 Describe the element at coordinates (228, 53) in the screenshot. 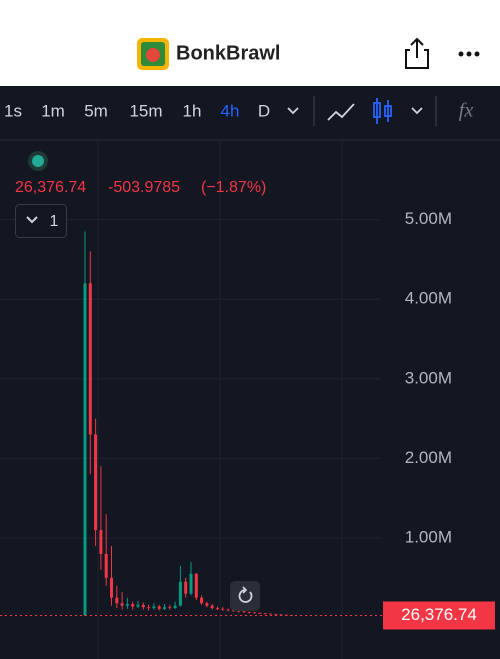

I see `header-title: BonkBrawl` at that location.